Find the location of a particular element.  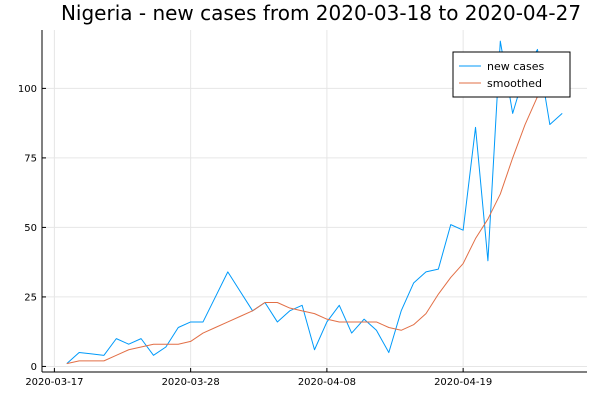

x-tick-label: 2020-04-19 is located at coordinates (463, 382).